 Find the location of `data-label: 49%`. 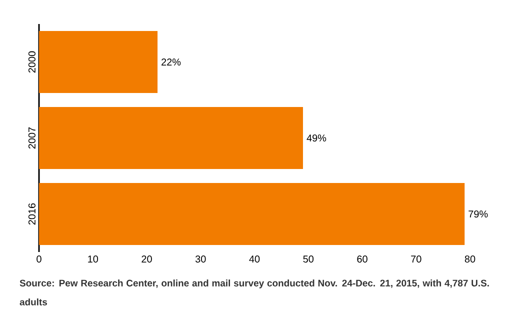

data-label: 49% is located at coordinates (316, 138).